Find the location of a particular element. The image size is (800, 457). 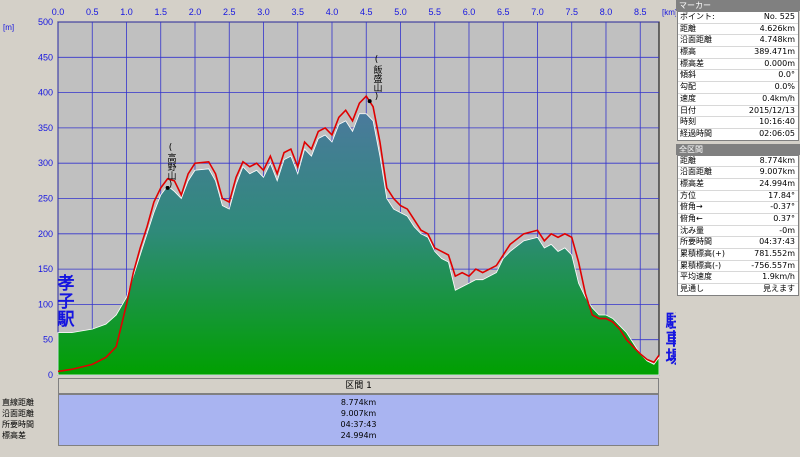

marker-row-value: 02:06:05 is located at coordinates (777, 133).